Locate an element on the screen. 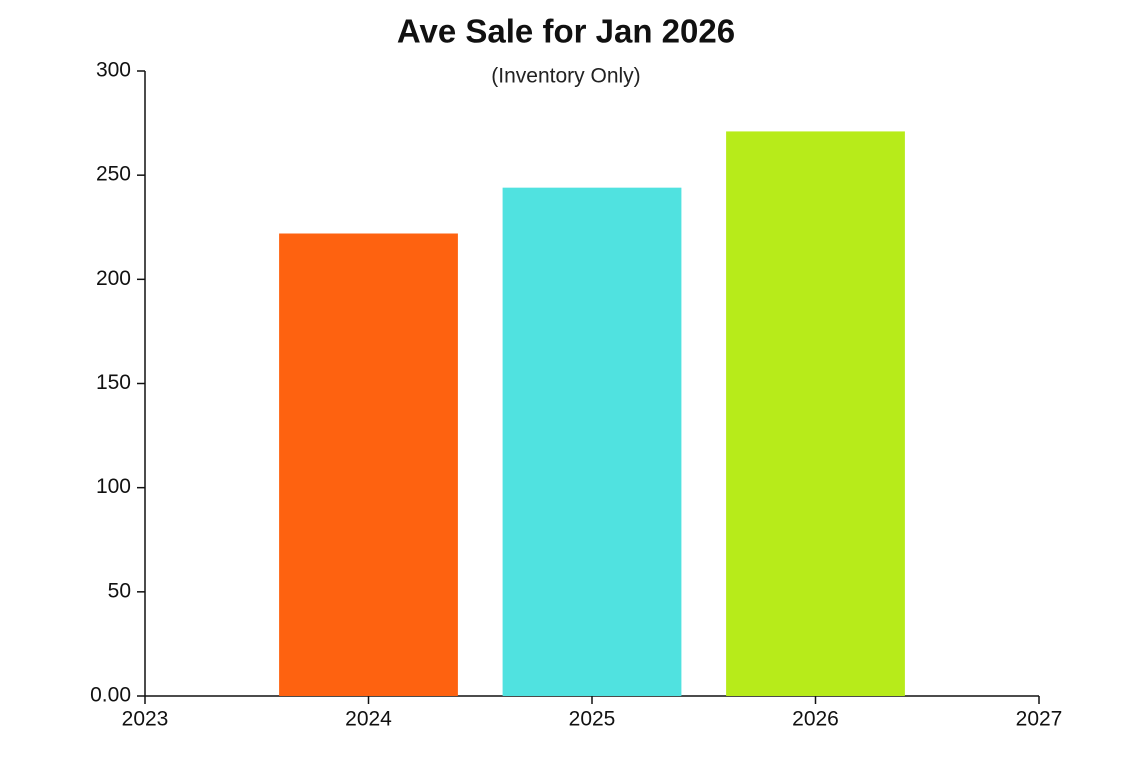 Image resolution: width=1138 pixels, height=764 pixels. y-tick-label: 300 is located at coordinates (113, 70).